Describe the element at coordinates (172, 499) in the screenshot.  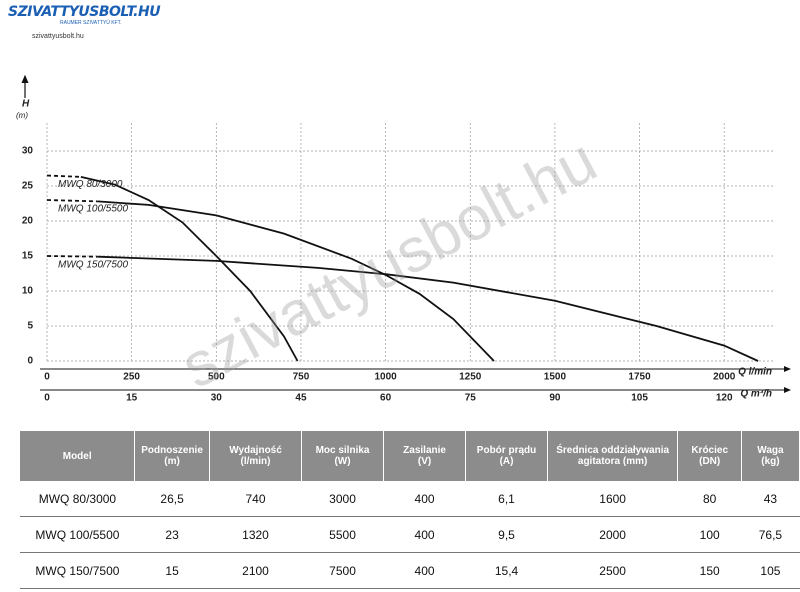
I see `table-cell: 26,5` at that location.